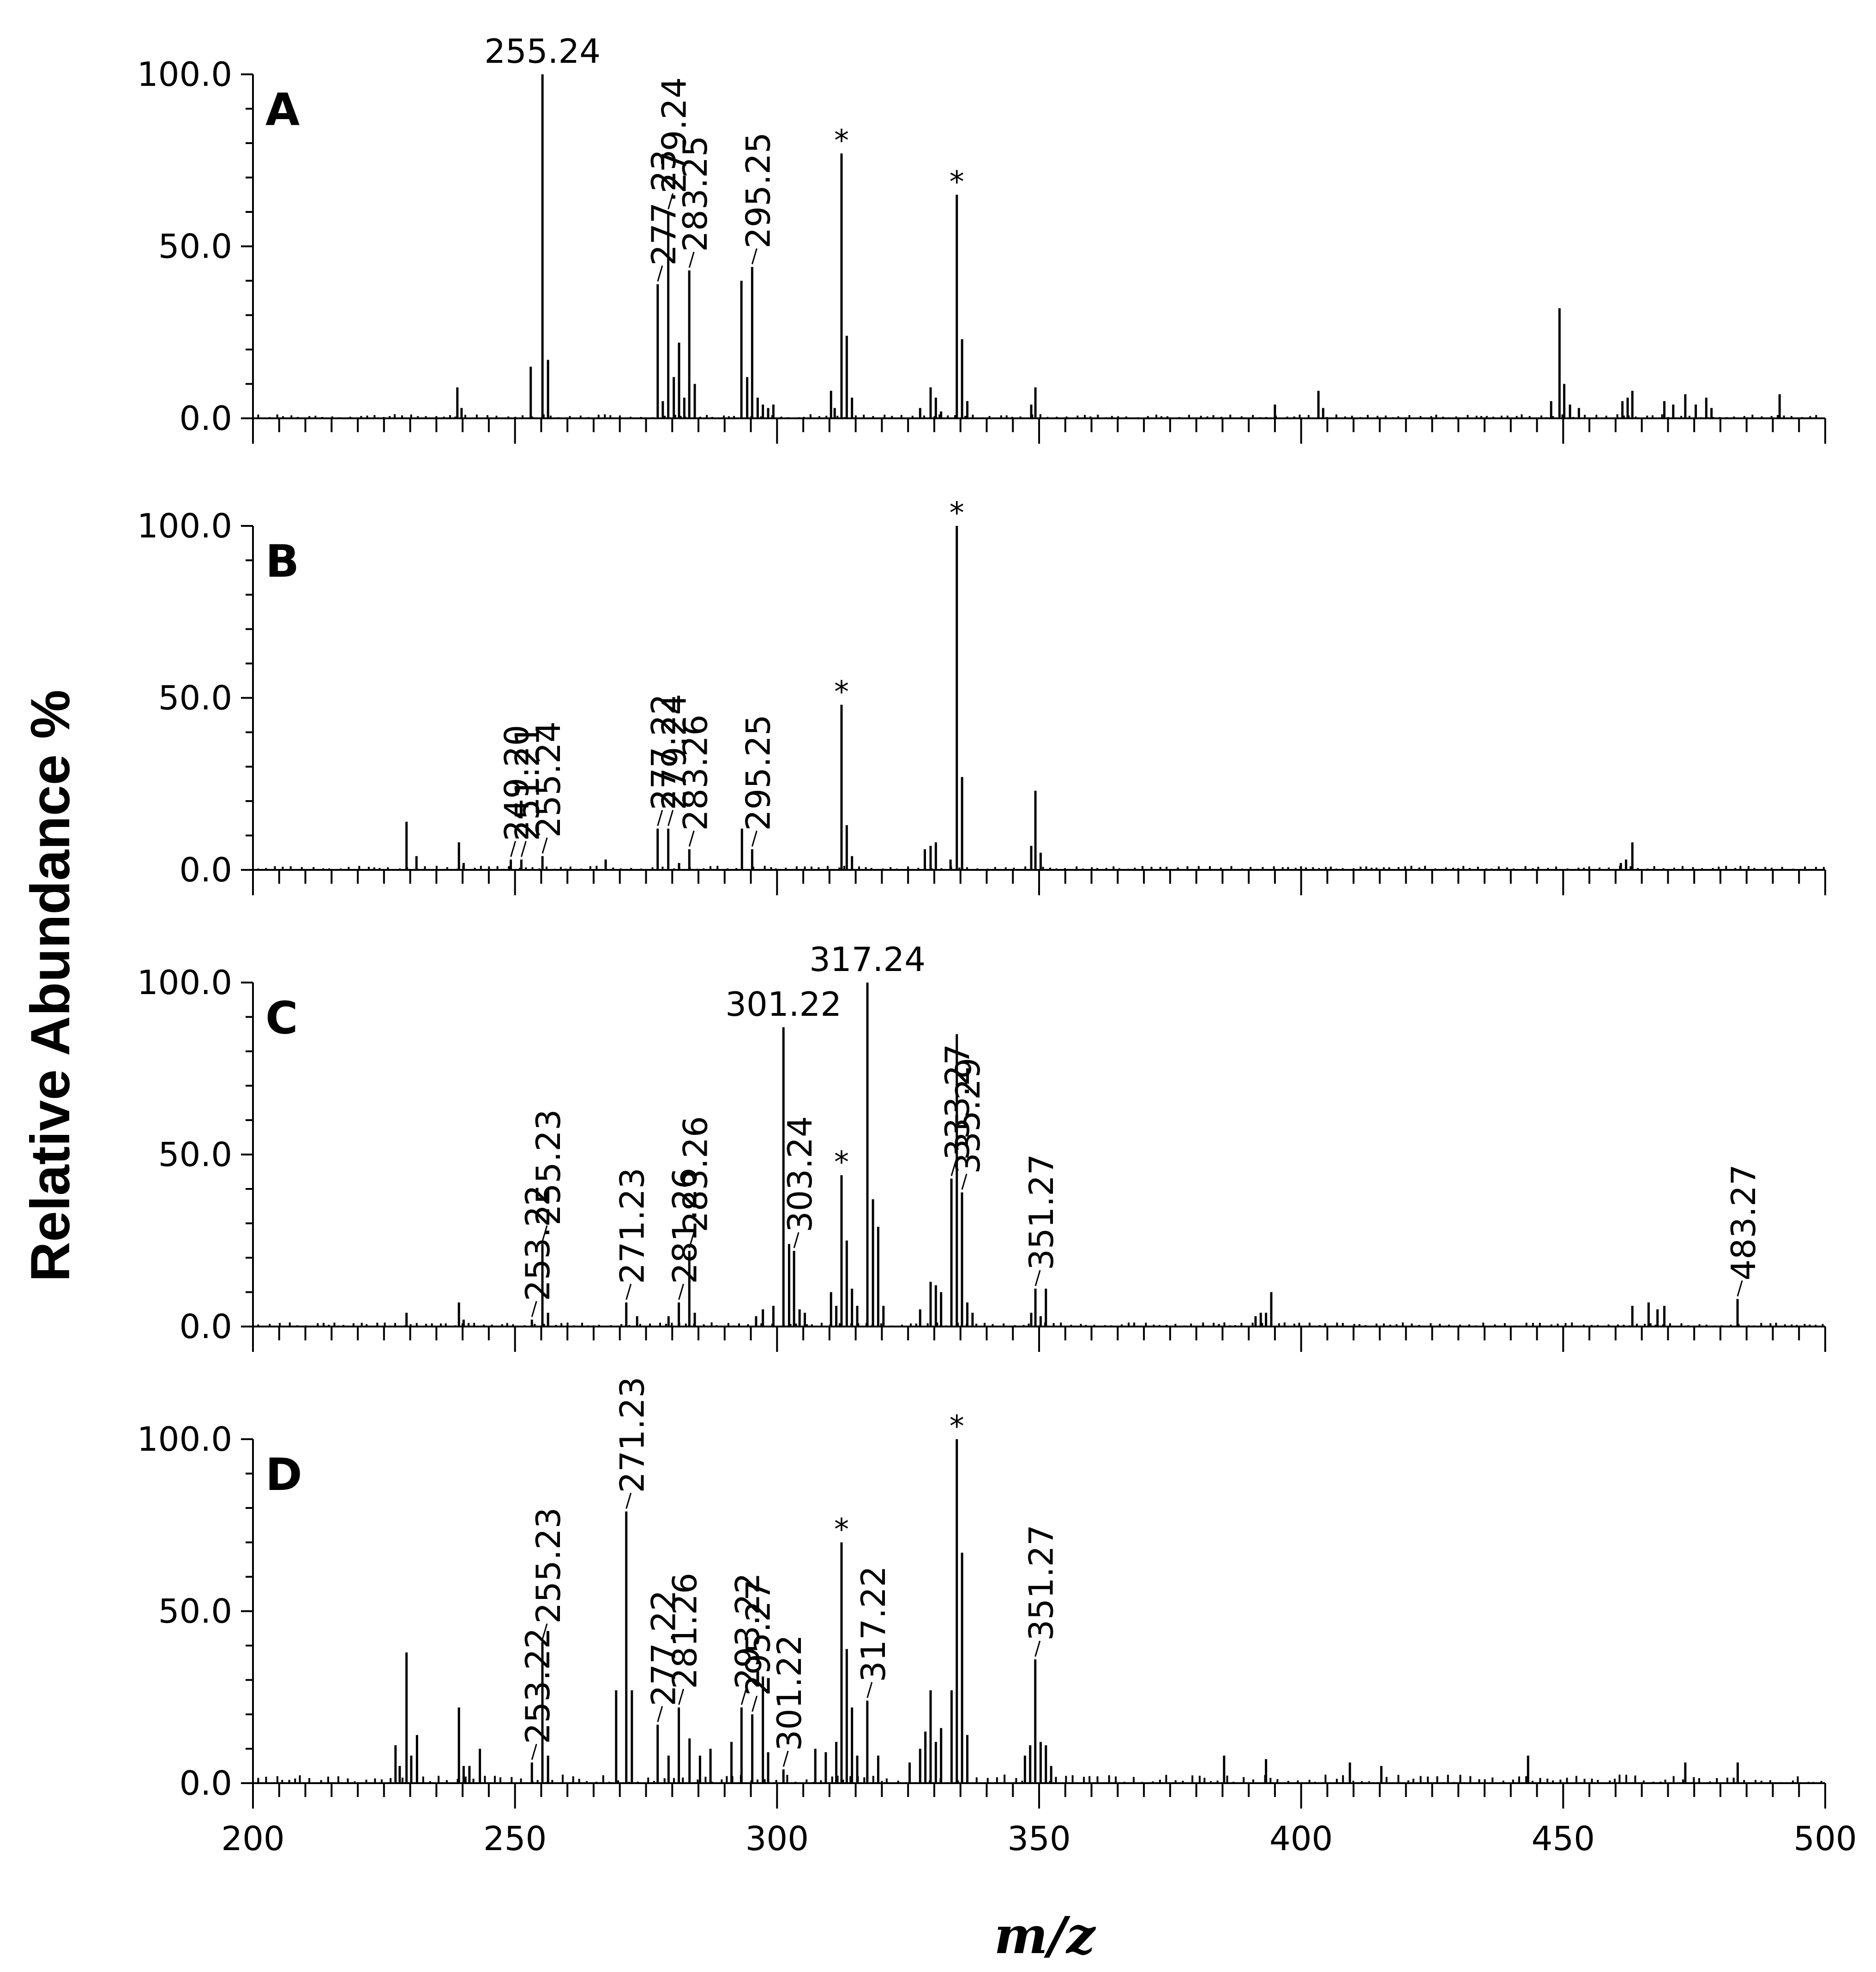  Describe the element at coordinates (1045, 1935) in the screenshot. I see `x-axis-title: m/z` at that location.